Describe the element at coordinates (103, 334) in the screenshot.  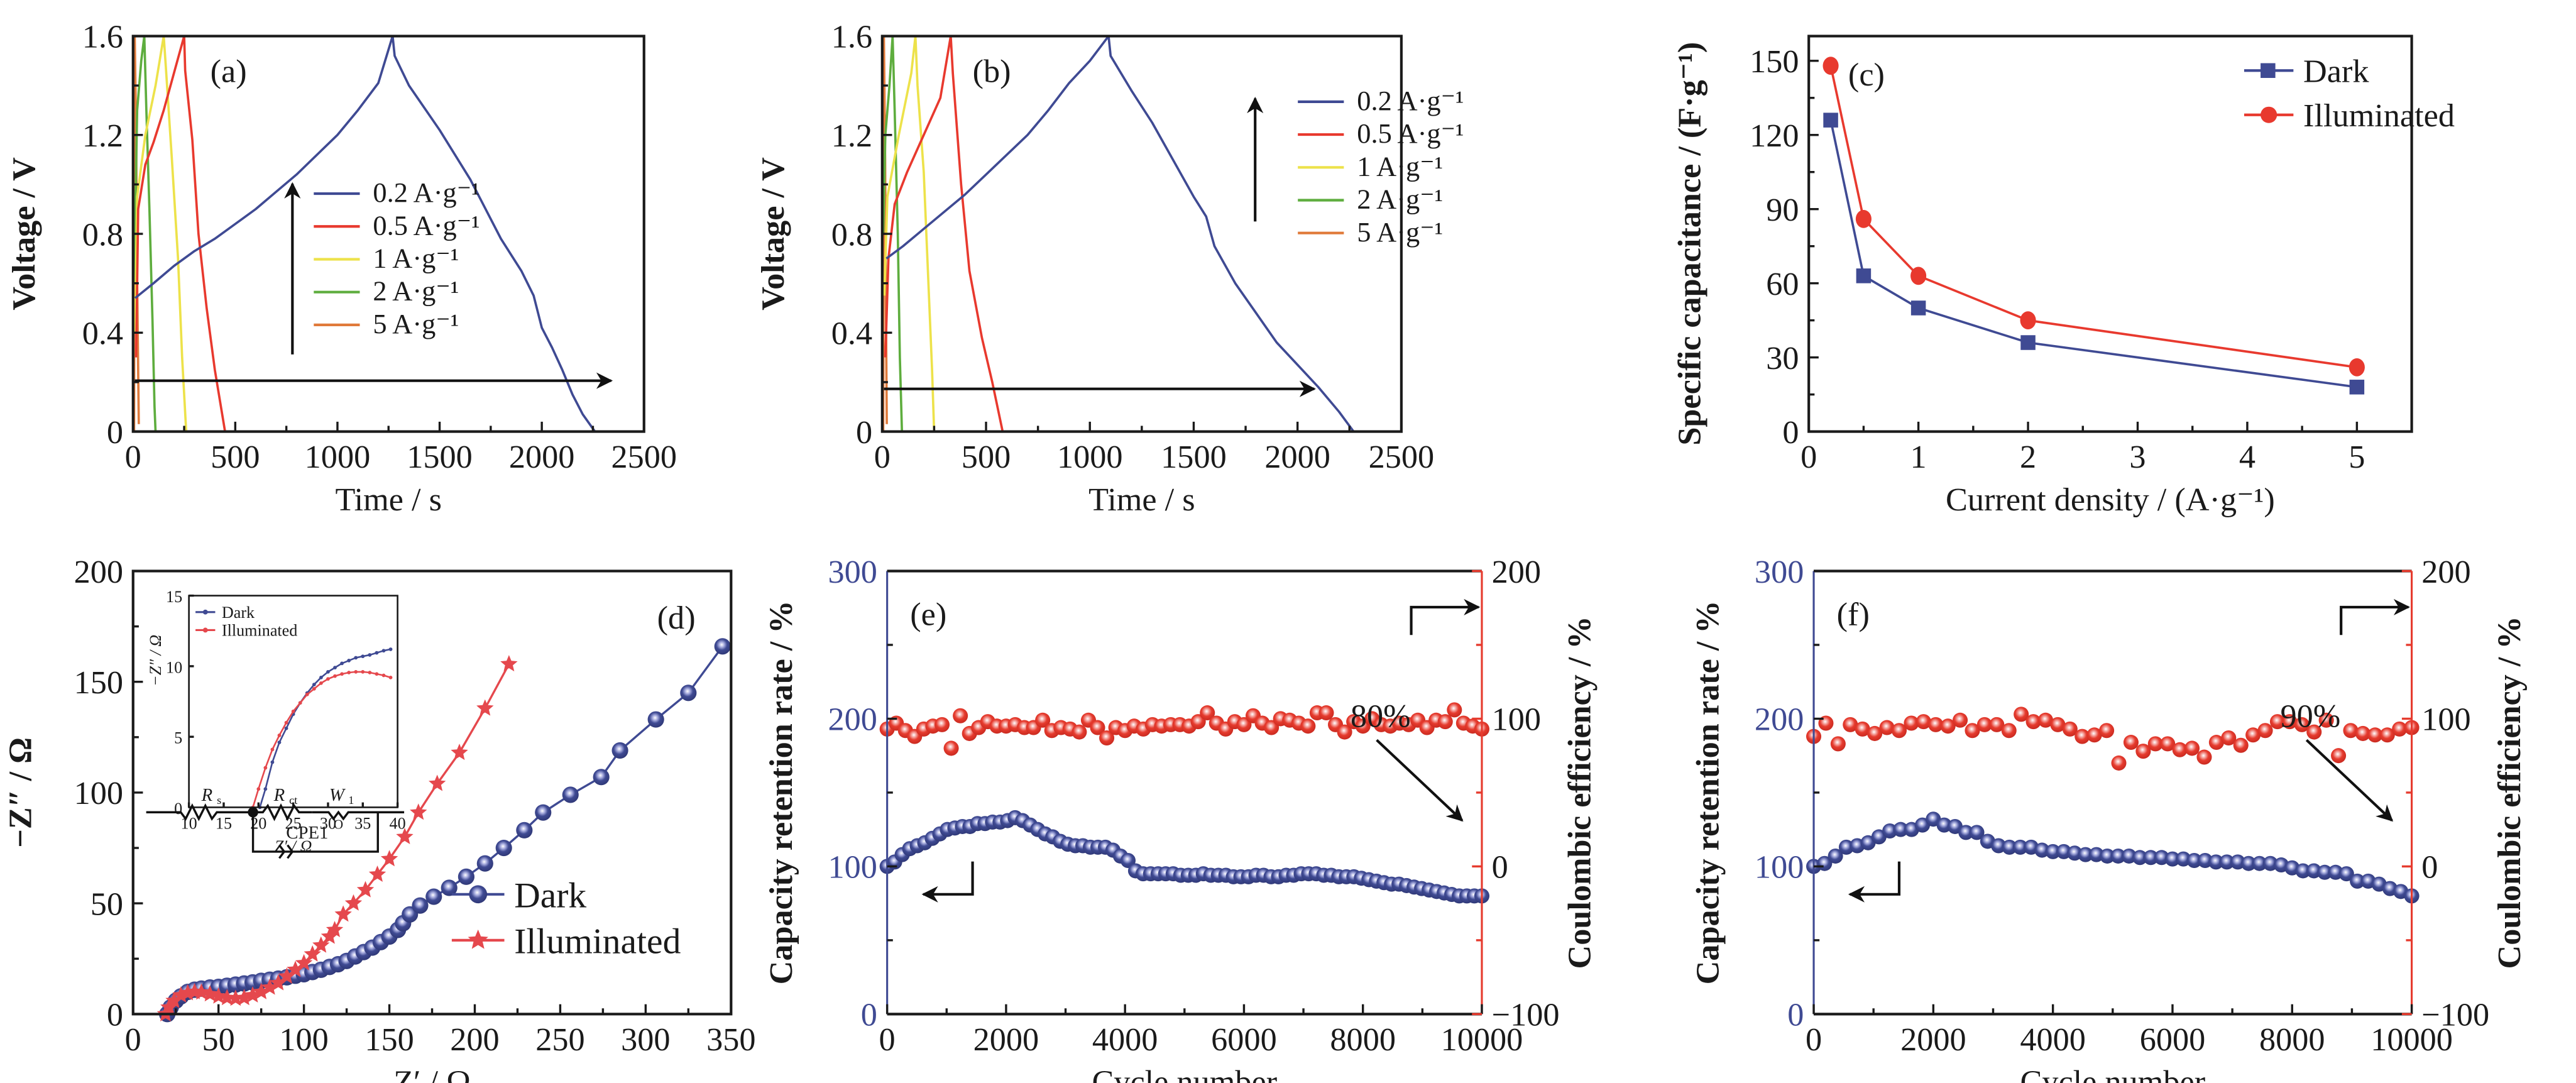
I see `y-tick-label: 0.4` at that location.